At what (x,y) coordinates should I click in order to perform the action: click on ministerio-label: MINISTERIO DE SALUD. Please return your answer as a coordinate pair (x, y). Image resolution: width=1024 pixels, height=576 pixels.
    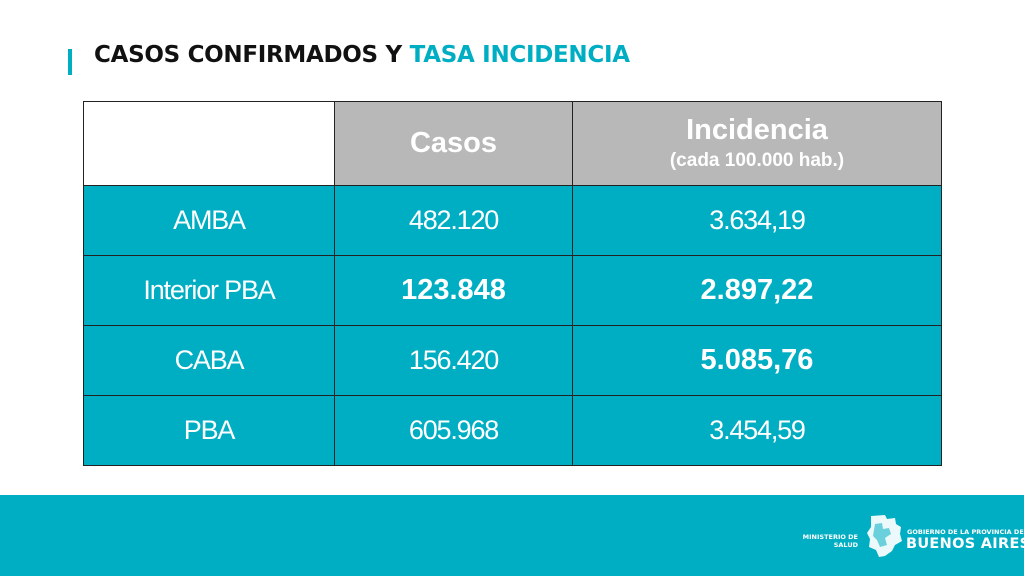
    Looking at the image, I should click on (830, 541).